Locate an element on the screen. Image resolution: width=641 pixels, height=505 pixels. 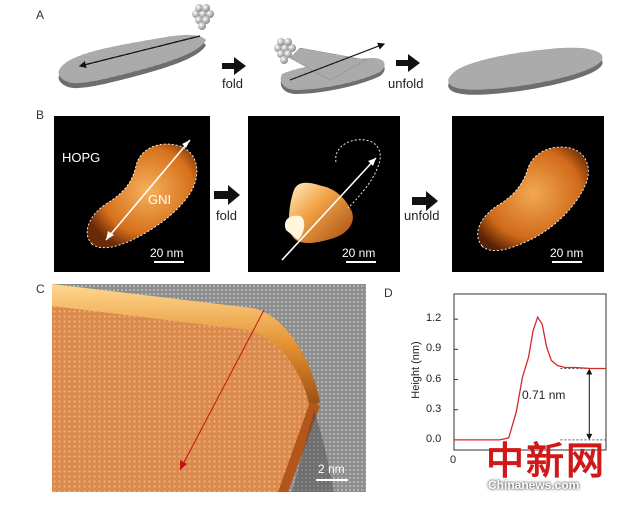
y-tick-label-3: 0.9 is located at coordinates (434, 348).